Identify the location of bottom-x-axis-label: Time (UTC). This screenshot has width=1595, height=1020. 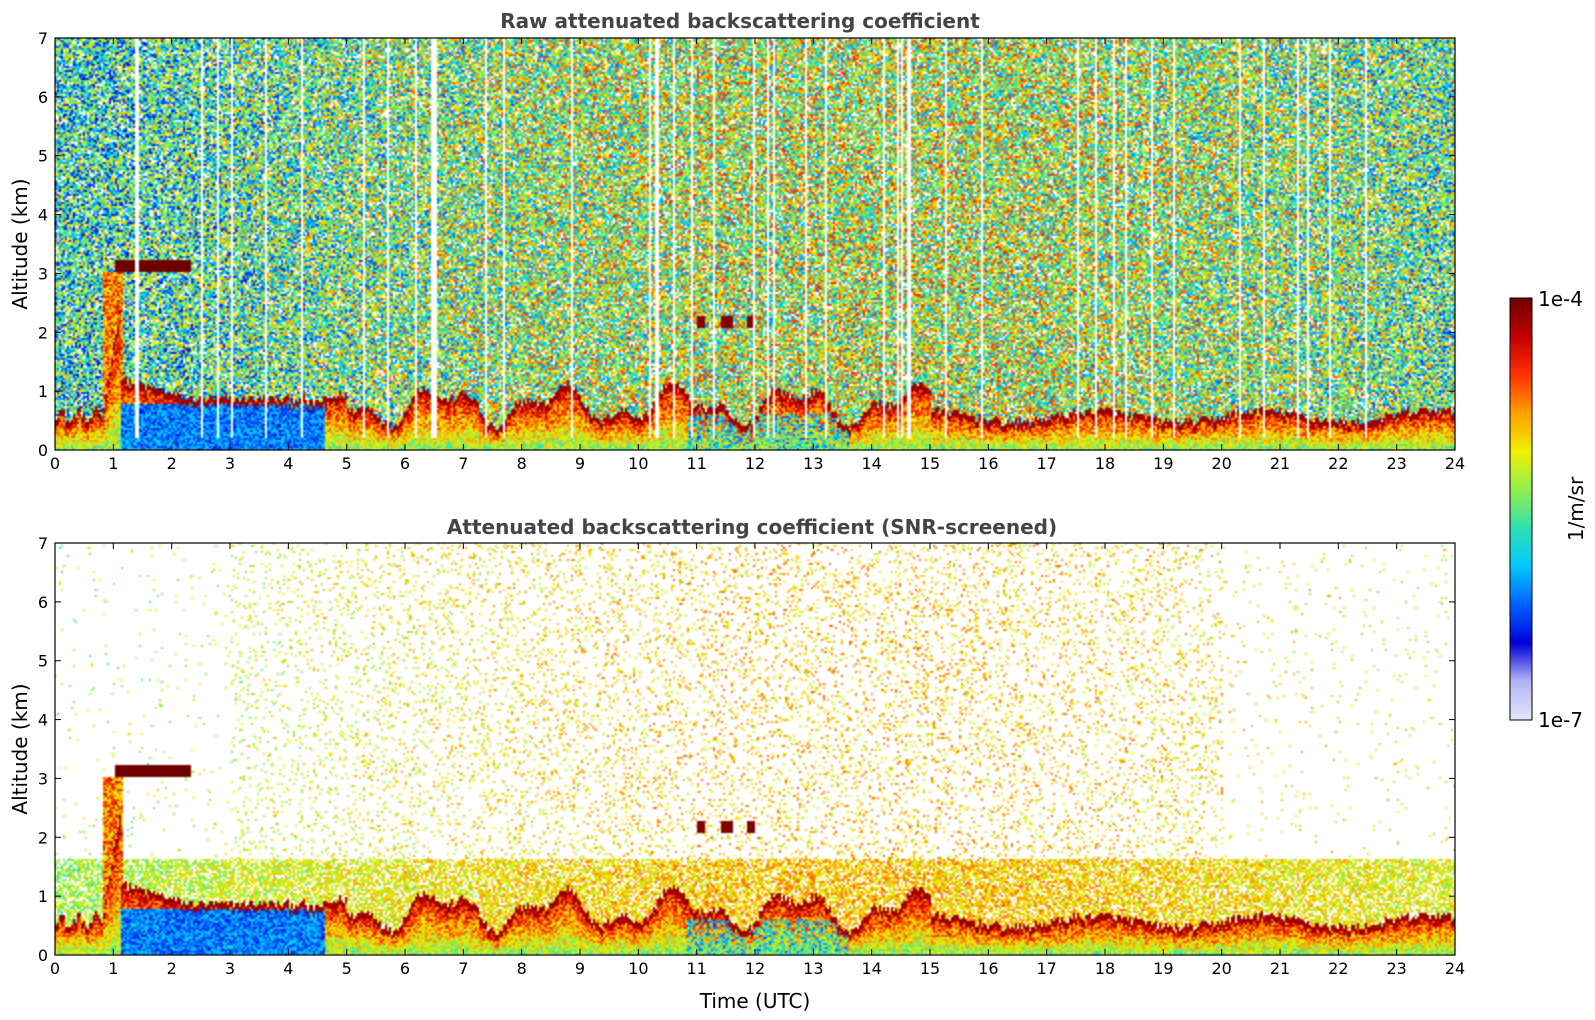
(755, 1001).